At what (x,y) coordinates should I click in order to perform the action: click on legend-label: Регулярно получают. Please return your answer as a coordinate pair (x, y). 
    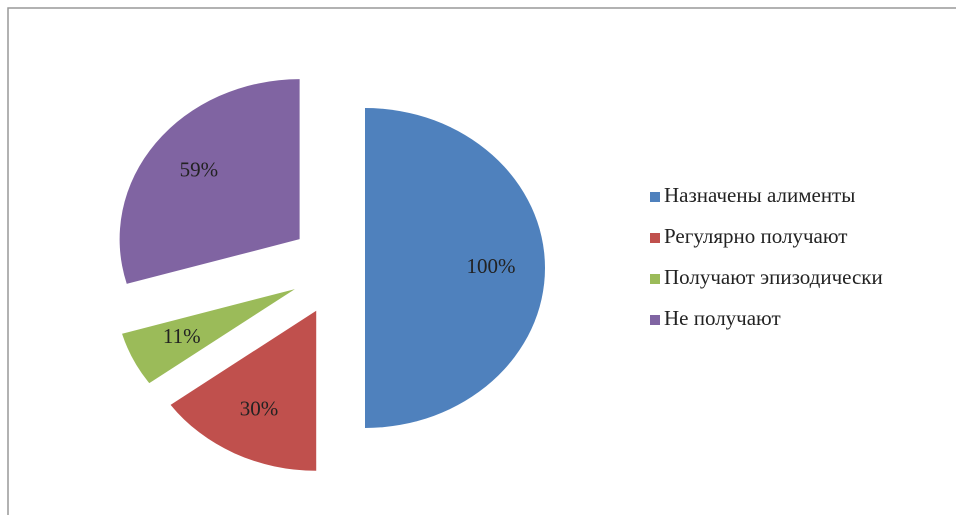
    Looking at the image, I should click on (755, 236).